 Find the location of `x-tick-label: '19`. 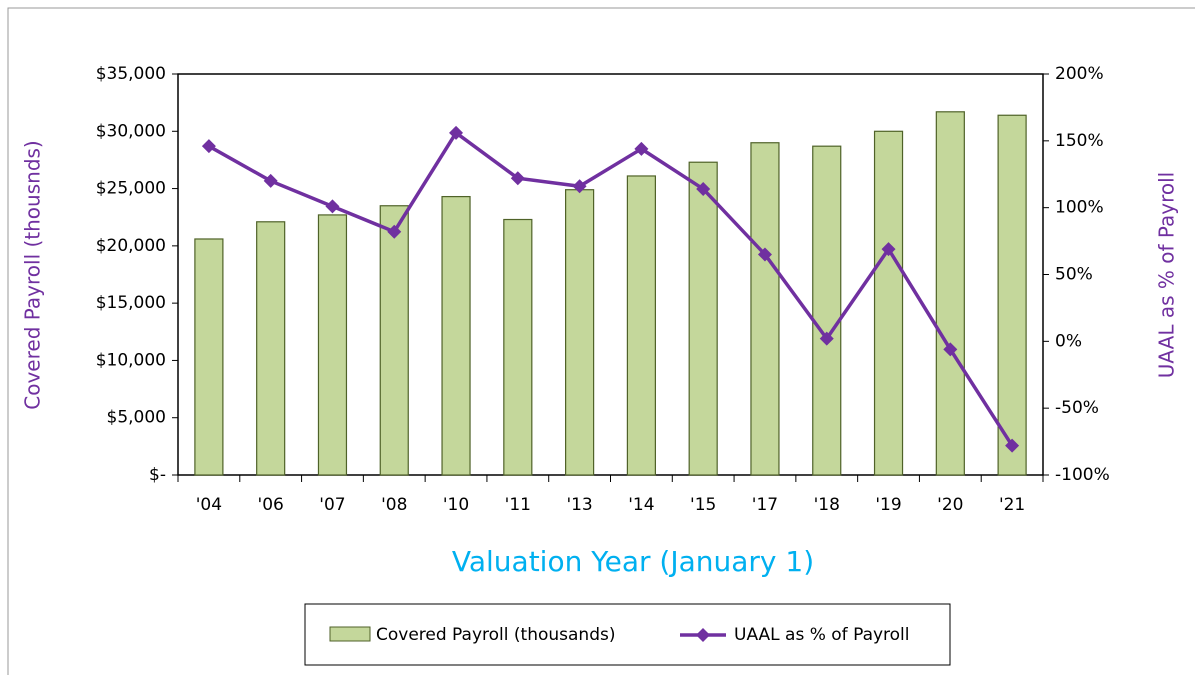

x-tick-label: '19 is located at coordinates (888, 505).